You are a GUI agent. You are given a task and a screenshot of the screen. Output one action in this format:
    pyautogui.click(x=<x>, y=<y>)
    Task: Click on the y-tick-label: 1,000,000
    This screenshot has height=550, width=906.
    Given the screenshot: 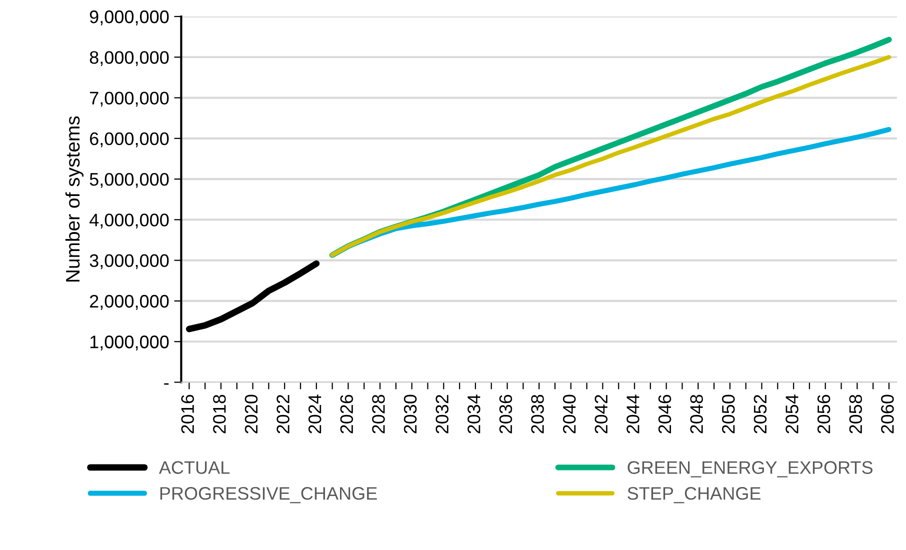 What is the action you would take?
    pyautogui.click(x=129, y=343)
    